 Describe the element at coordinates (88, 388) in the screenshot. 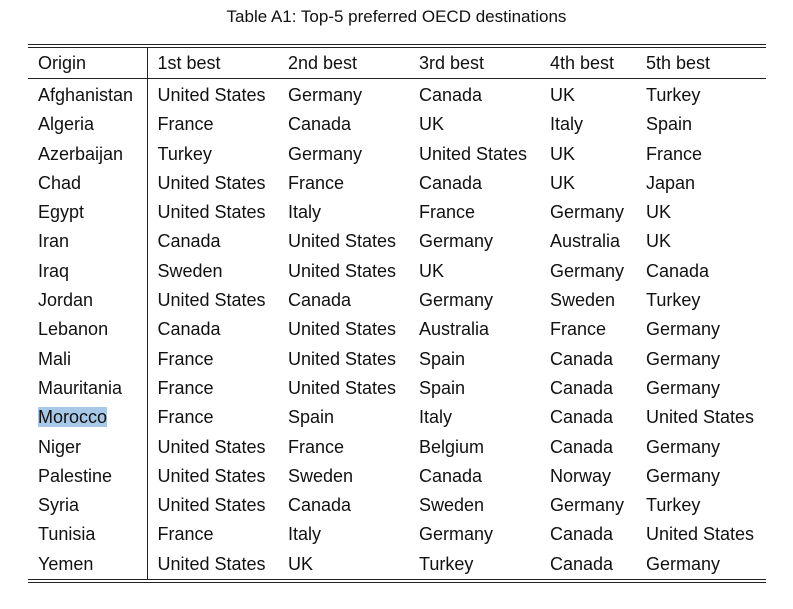

I see `cell-origin: Mauritania` at that location.